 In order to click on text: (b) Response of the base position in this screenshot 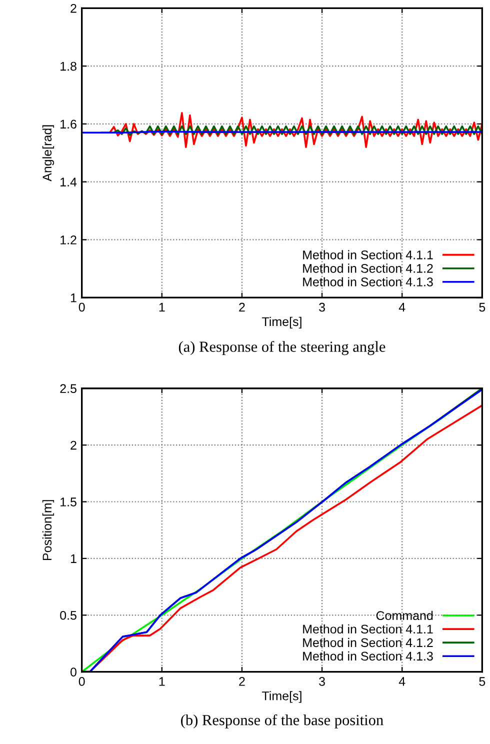, I will do `click(282, 721)`.